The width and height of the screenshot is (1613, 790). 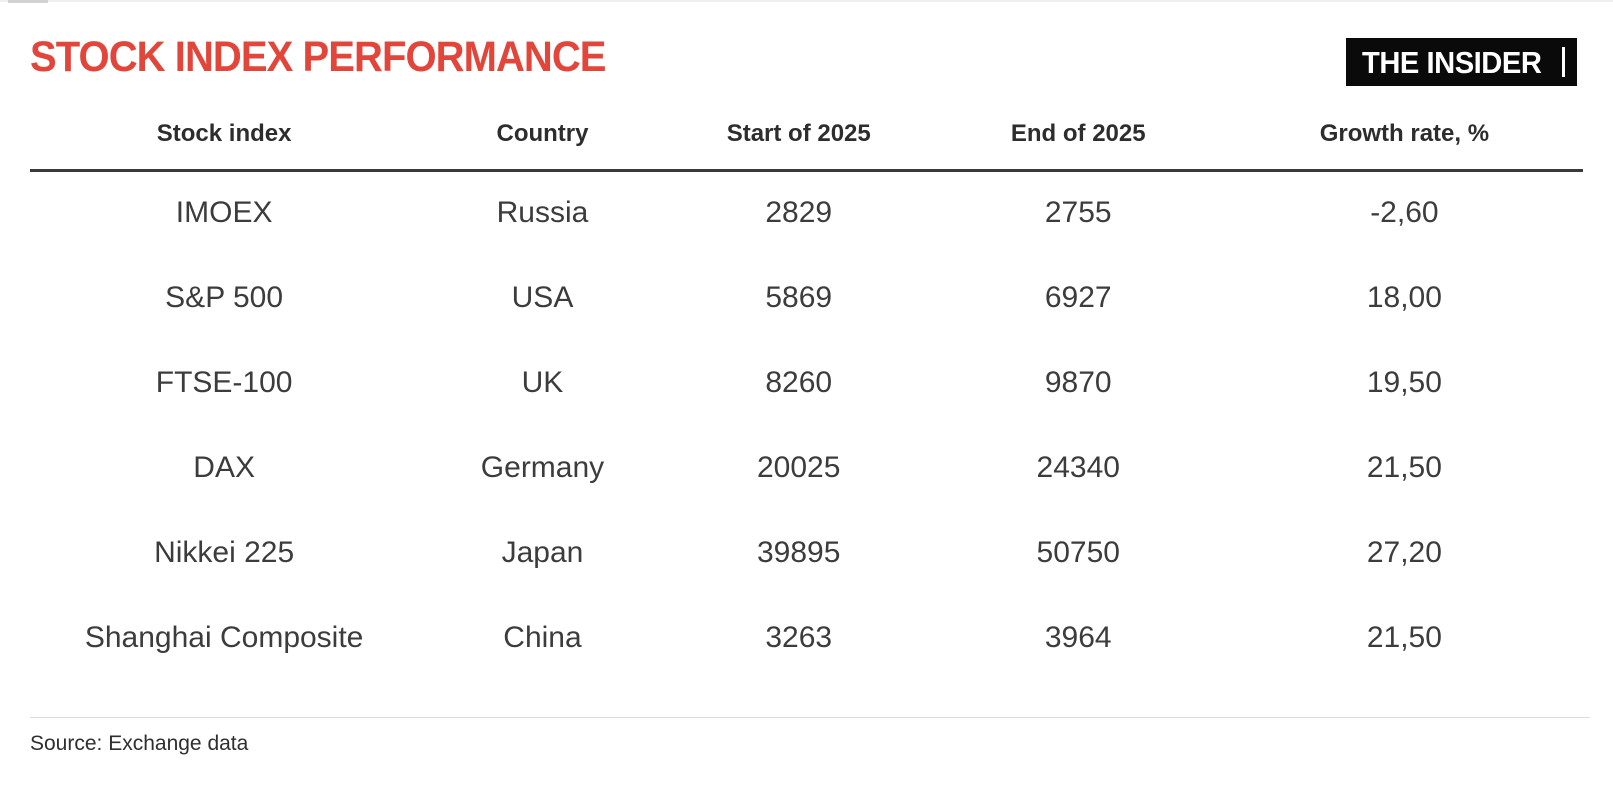 What do you see at coordinates (1404, 382) in the screenshot?
I see `cell-growth: 19,50` at bounding box center [1404, 382].